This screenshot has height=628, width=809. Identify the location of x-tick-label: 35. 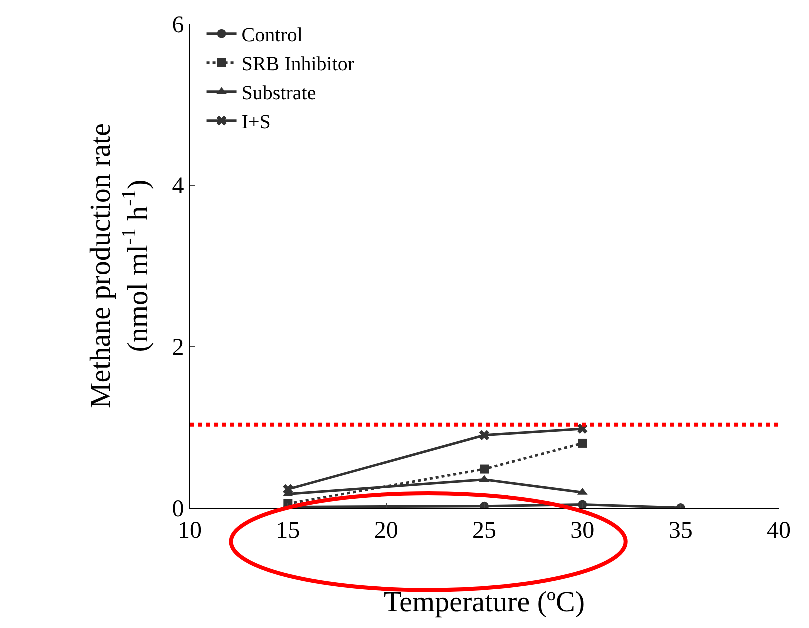
(680, 531).